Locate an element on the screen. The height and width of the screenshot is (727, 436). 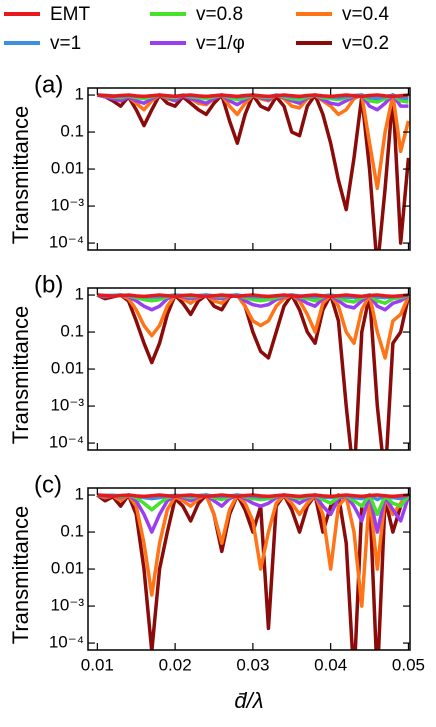
x-tick-label: 0.02 is located at coordinates (175, 664).